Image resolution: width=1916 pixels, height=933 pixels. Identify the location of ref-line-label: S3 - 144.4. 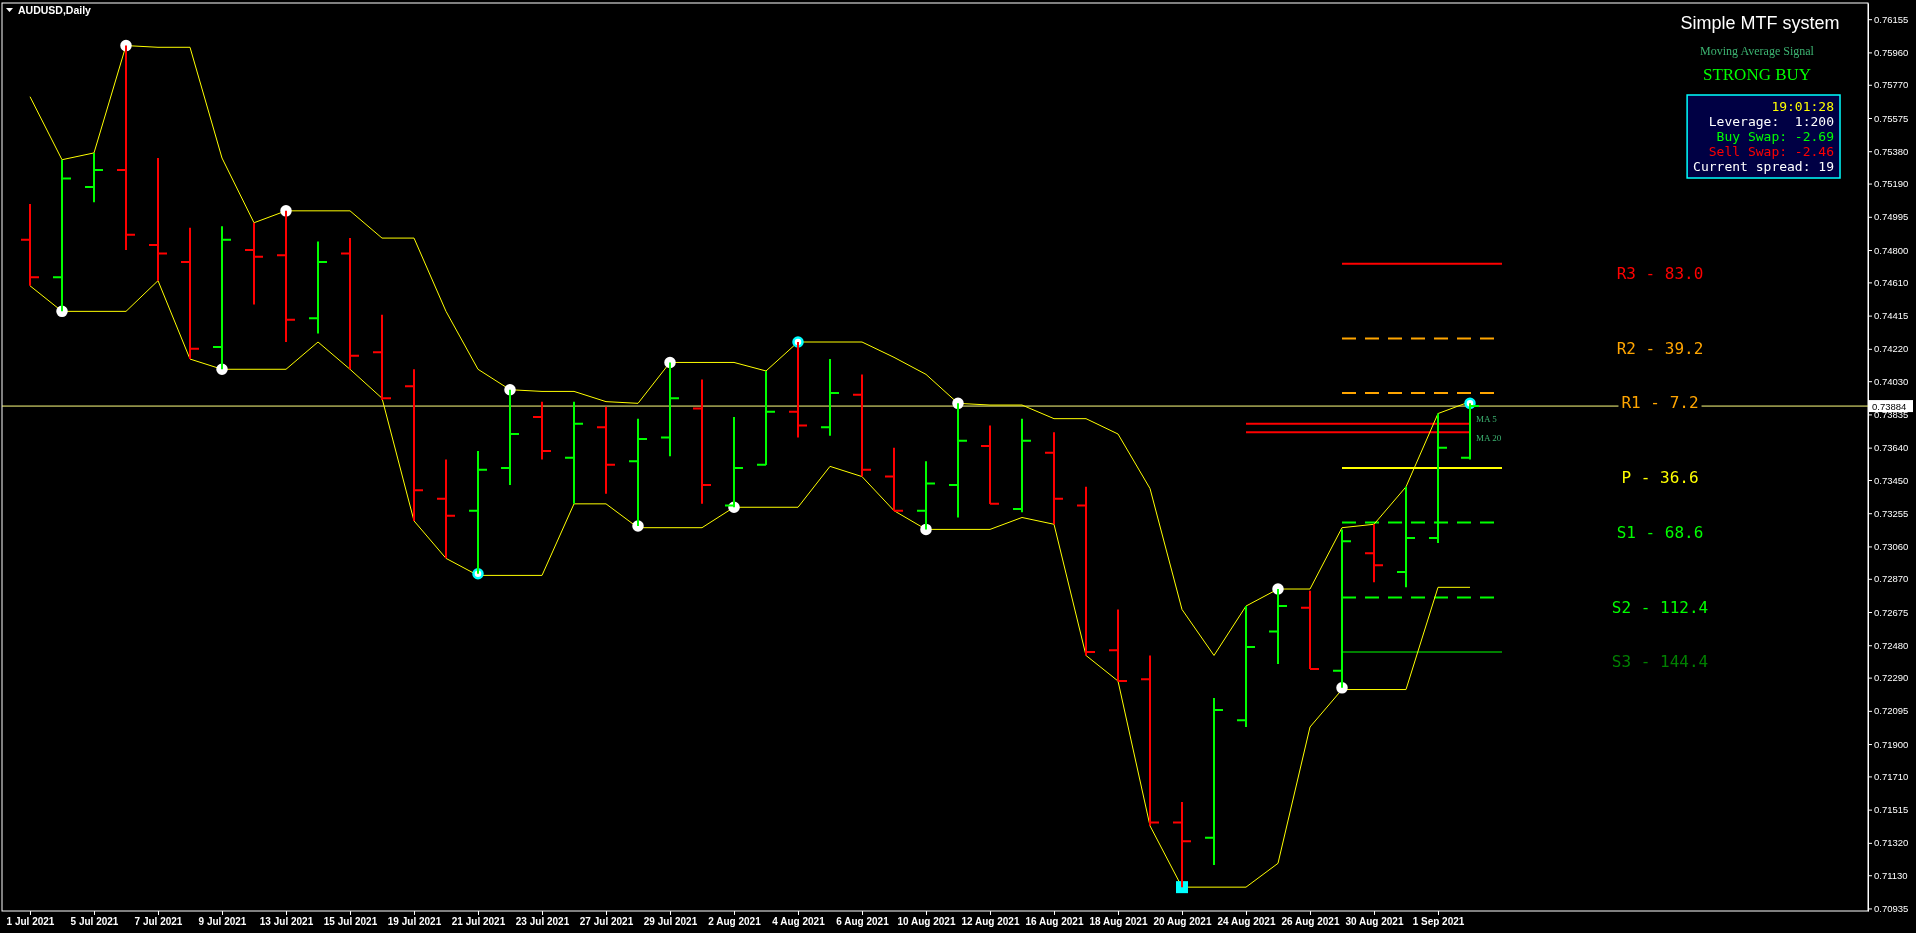
(1660, 662).